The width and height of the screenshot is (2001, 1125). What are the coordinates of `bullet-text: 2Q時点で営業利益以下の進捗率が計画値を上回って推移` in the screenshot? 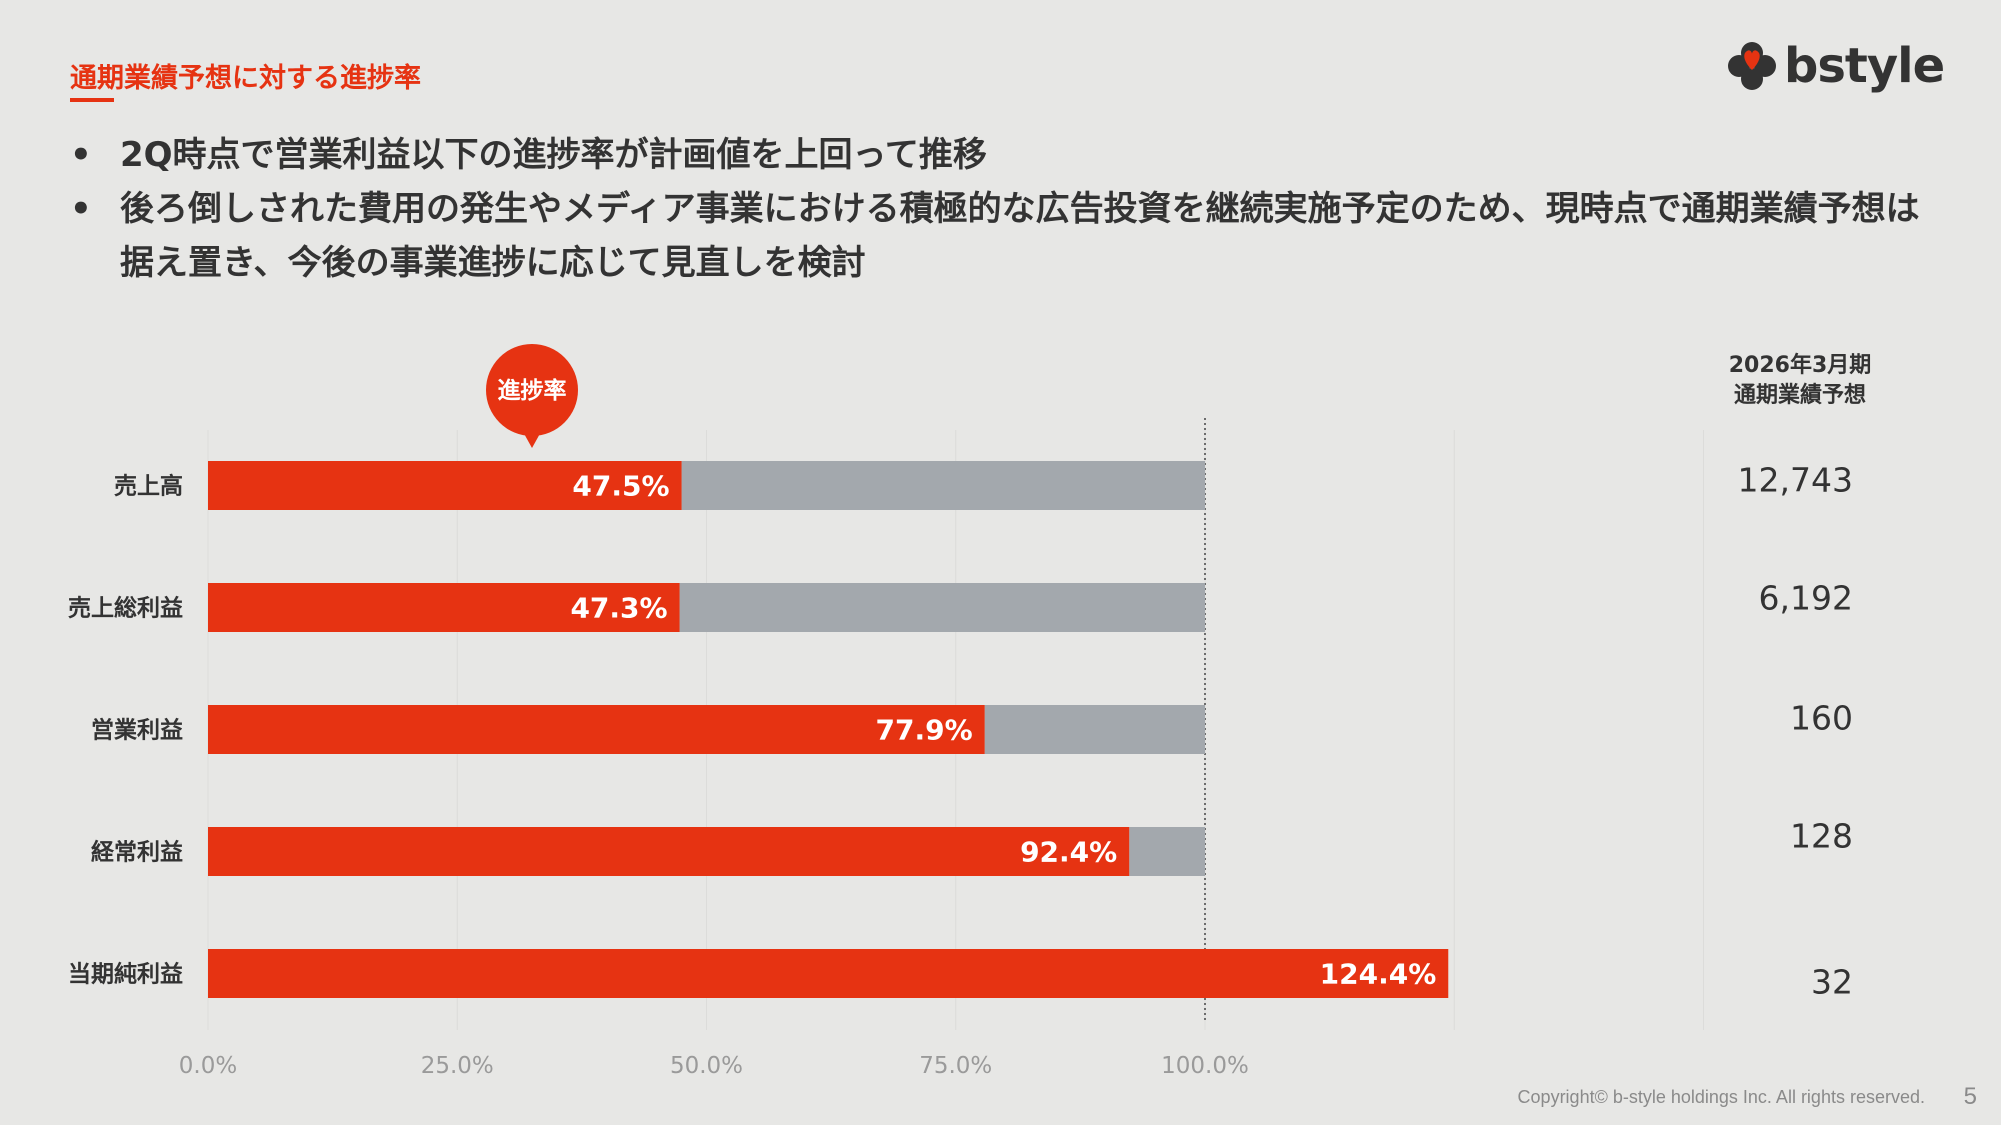 It's located at (553, 155).